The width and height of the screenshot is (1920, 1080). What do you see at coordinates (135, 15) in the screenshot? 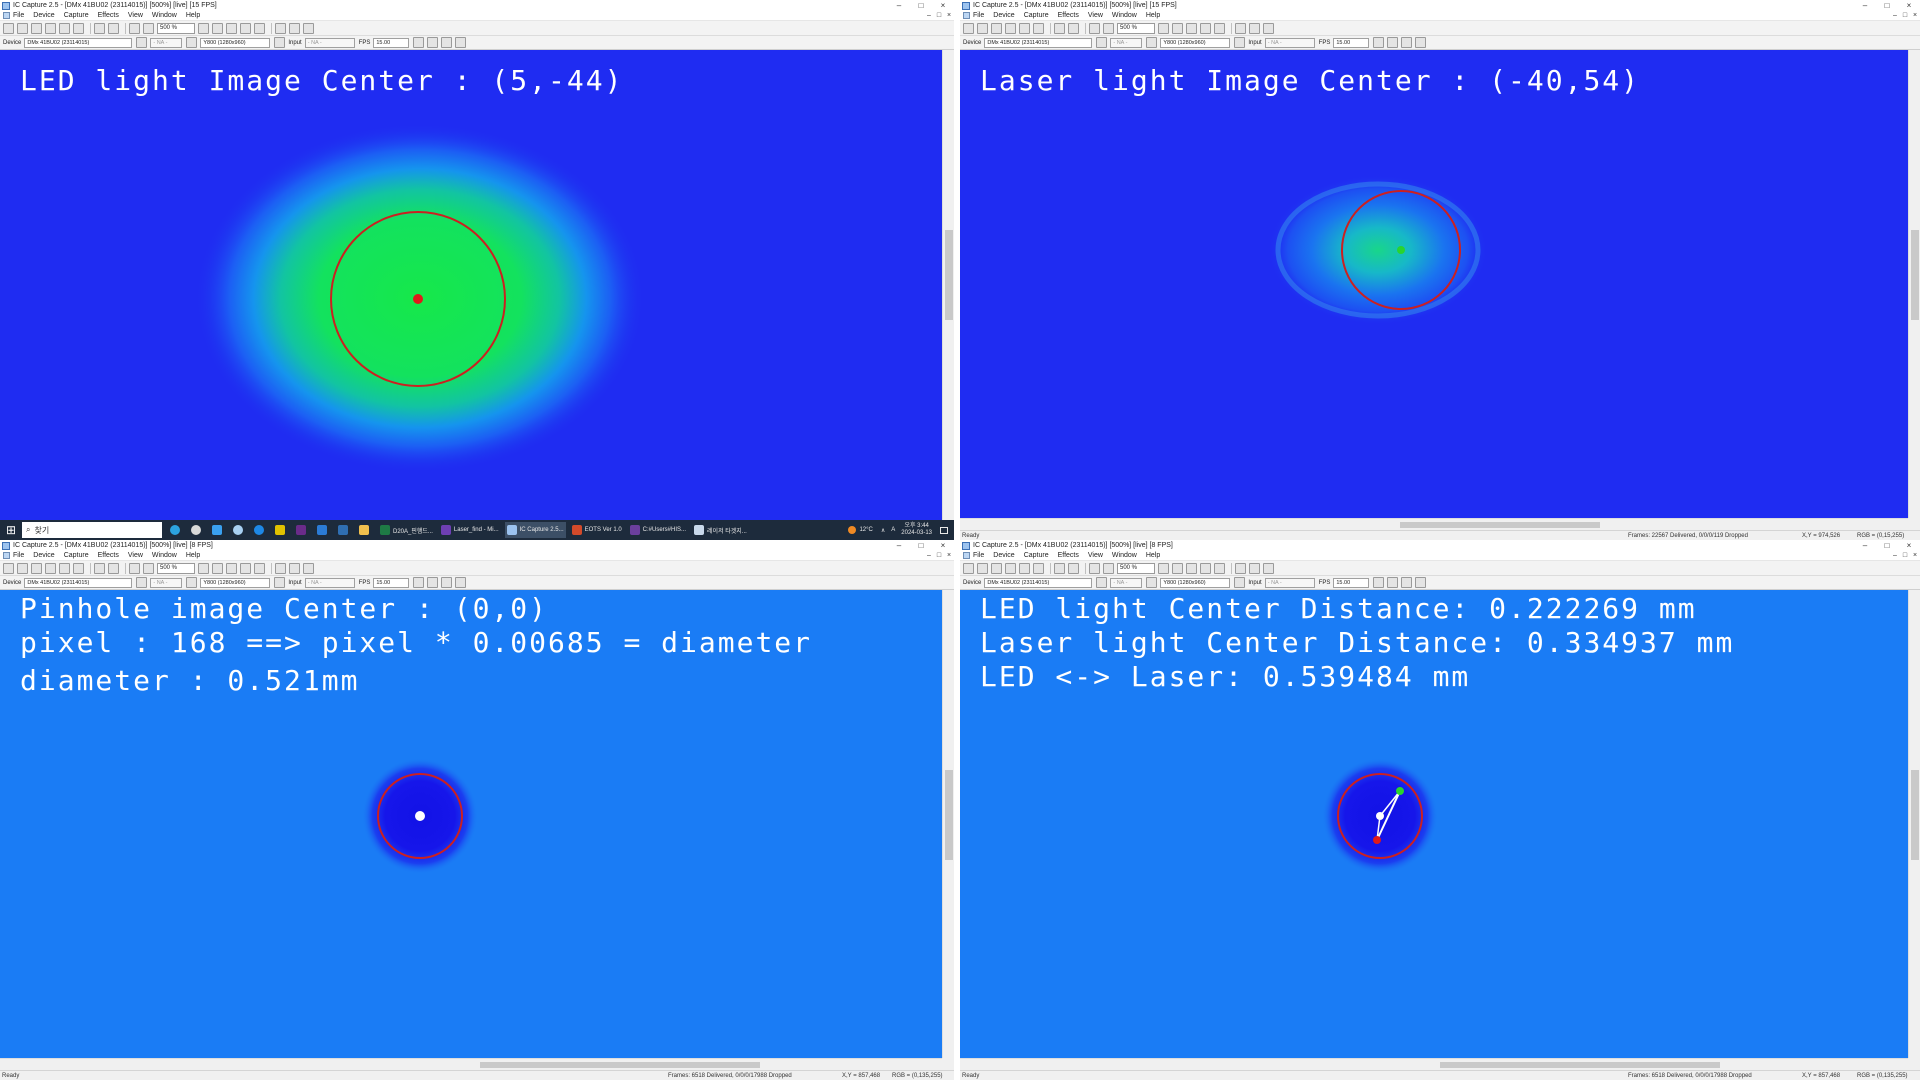
I see `menu-view: View` at bounding box center [135, 15].